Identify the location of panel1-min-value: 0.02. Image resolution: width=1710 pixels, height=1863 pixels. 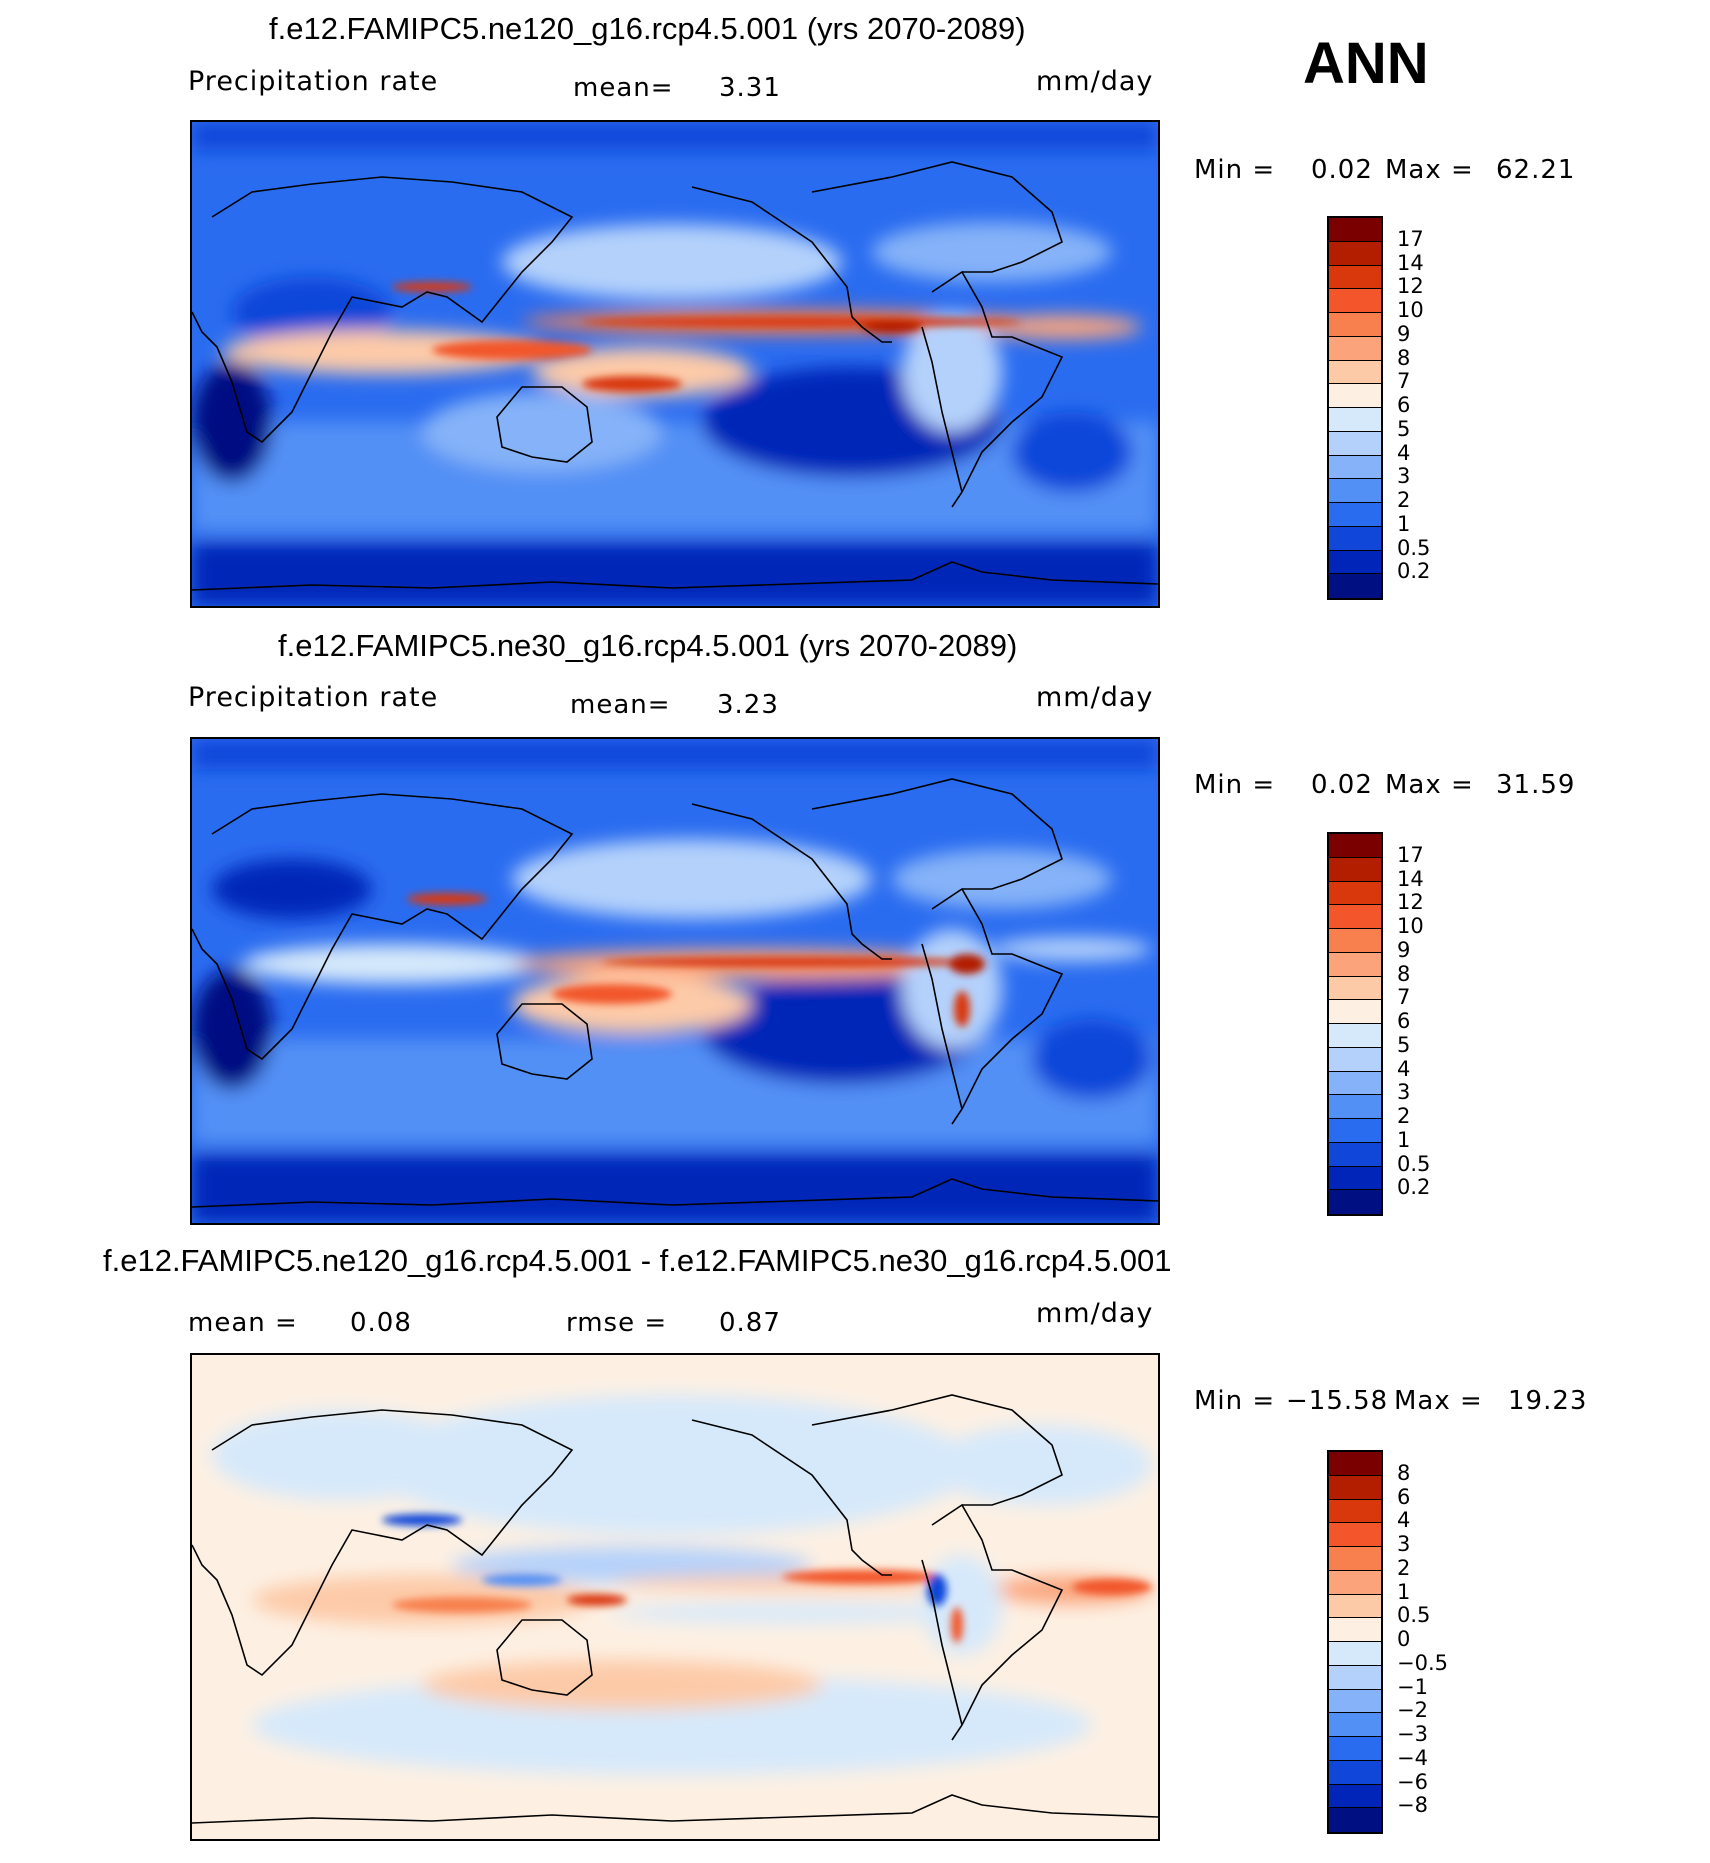
(1342, 170).